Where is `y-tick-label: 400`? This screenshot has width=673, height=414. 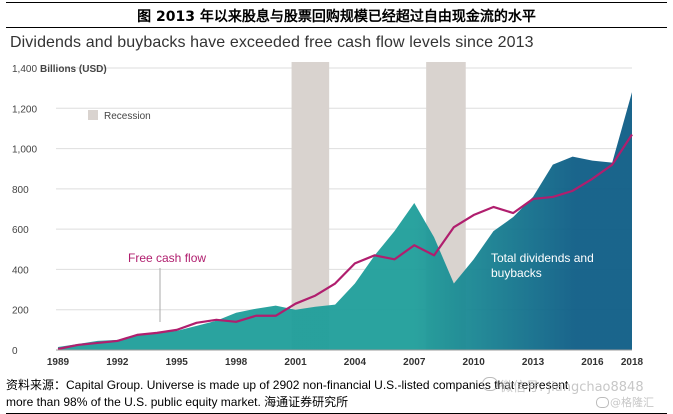 y-tick-label: 400 is located at coordinates (20, 270).